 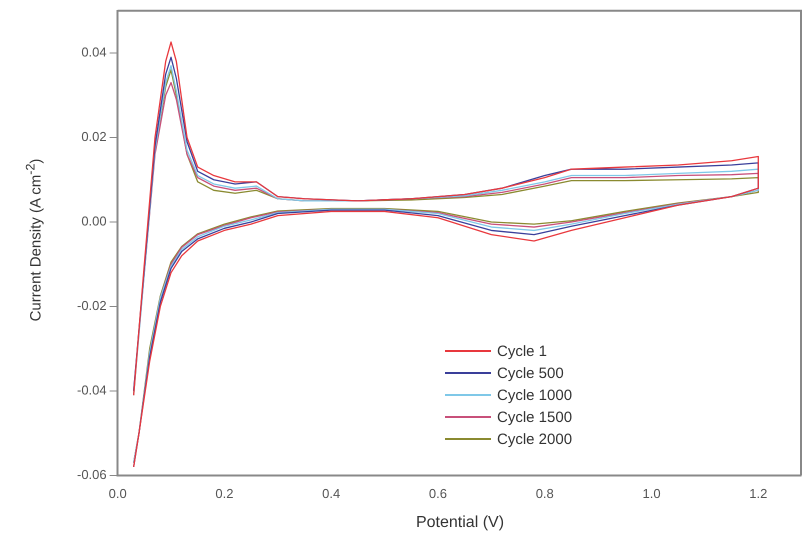 What do you see at coordinates (437, 493) in the screenshot?
I see `x-tick-label: 0.6` at bounding box center [437, 493].